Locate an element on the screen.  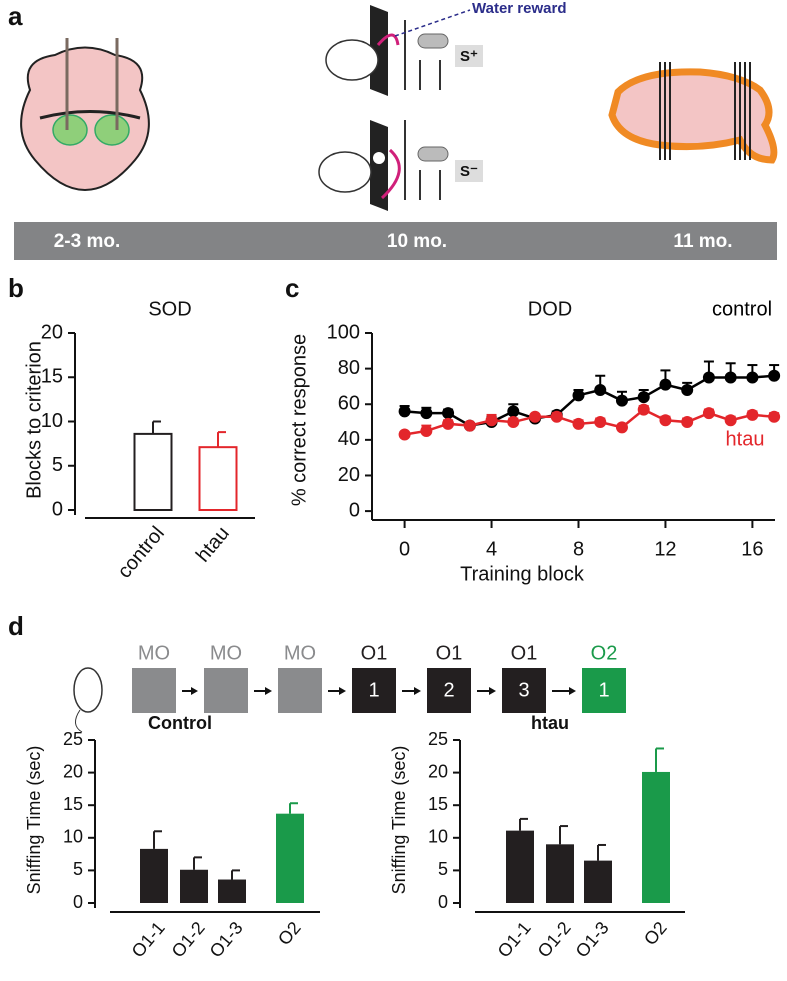
y-tick-label: 60 is located at coordinates (349, 404).